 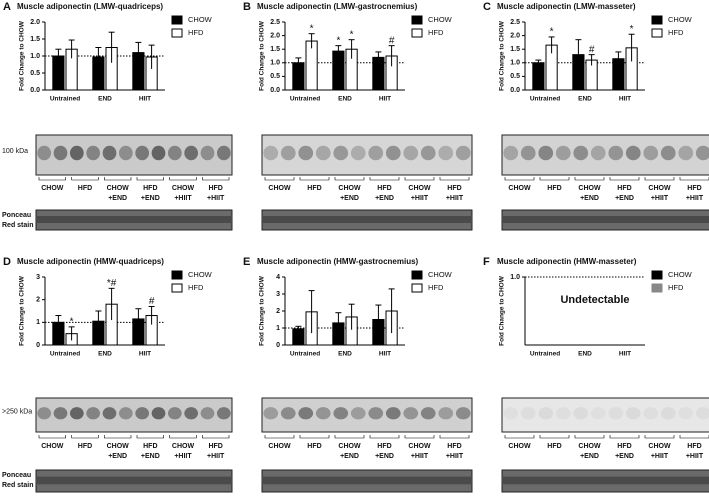 I want to click on y-tick-label: 0.5, so click(x=35, y=73).